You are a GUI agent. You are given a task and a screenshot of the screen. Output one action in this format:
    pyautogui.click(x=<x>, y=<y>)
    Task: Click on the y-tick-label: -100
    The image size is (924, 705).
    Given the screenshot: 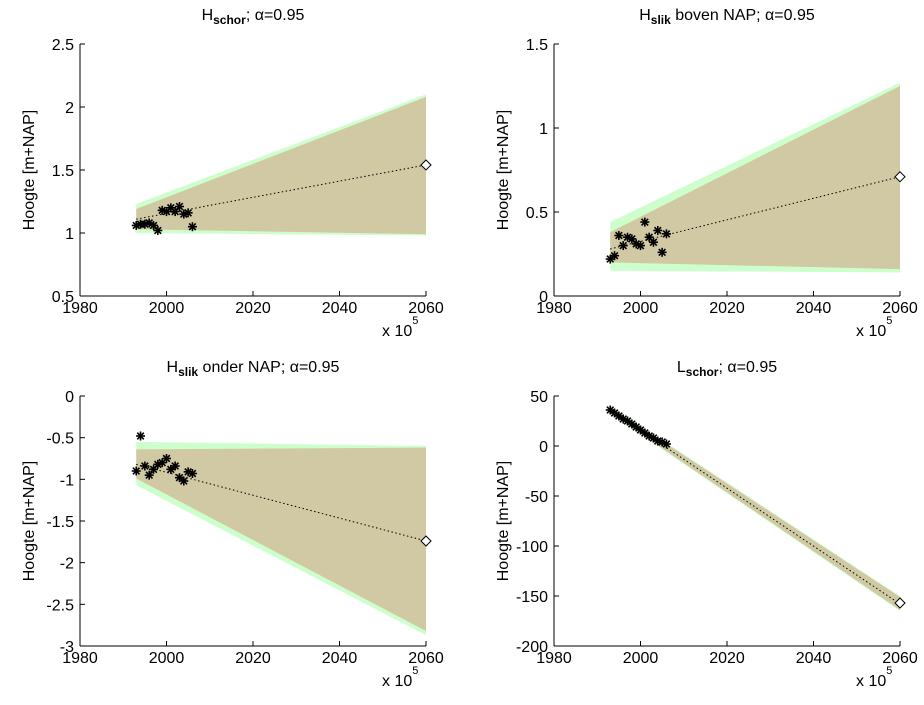 What is the action you would take?
    pyautogui.click(x=532, y=547)
    